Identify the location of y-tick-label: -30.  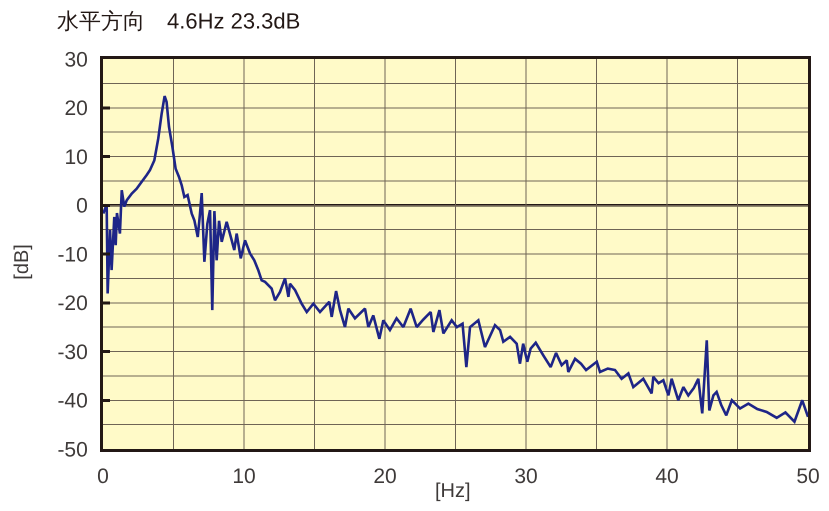
(72, 352).